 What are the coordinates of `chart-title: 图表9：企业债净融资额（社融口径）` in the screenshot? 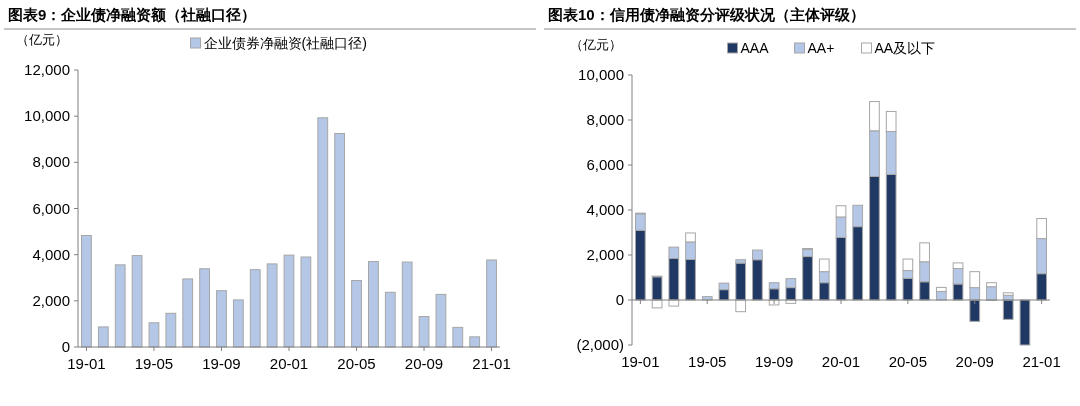 It's located at (132, 14).